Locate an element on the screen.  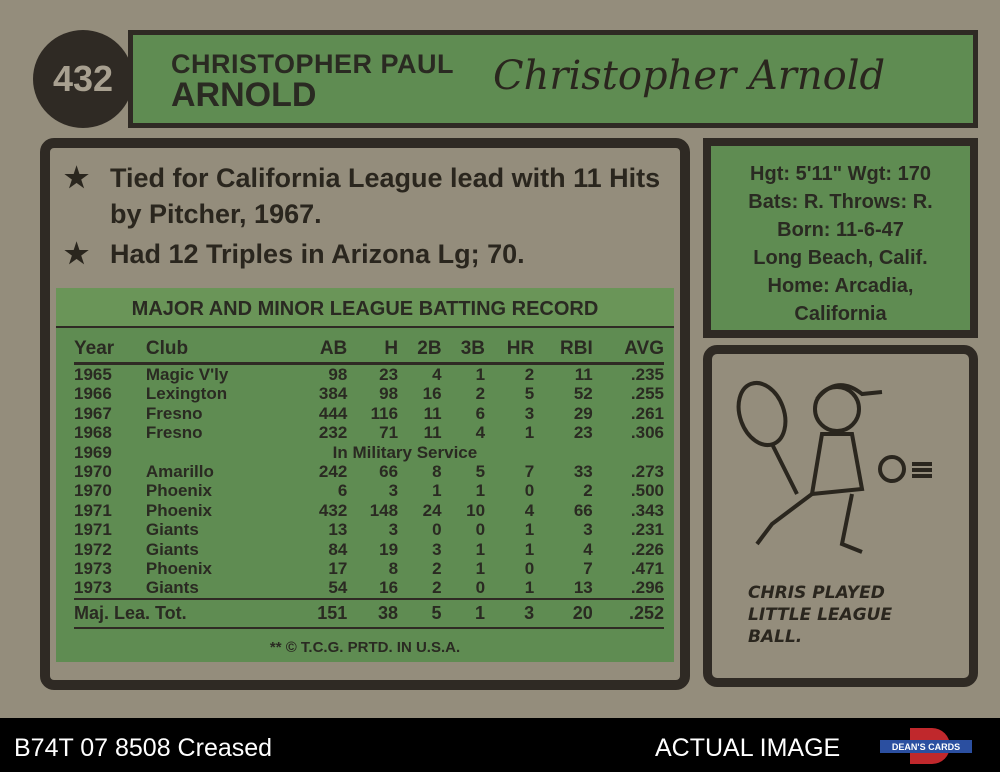
table-row: 1973 Phoenix 17 8 2 1 0 7.471 is located at coordinates (369, 569).